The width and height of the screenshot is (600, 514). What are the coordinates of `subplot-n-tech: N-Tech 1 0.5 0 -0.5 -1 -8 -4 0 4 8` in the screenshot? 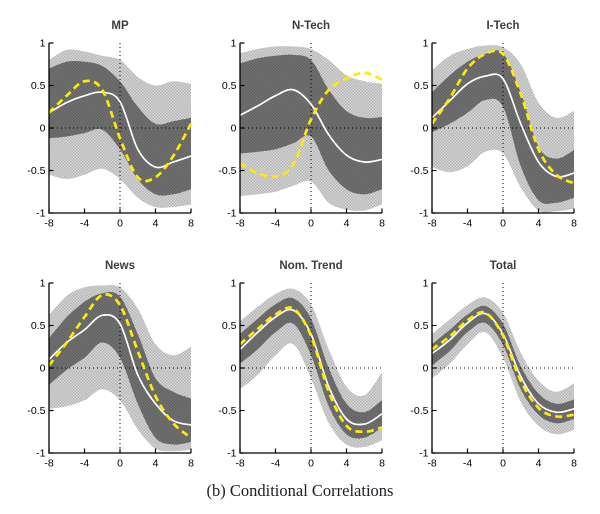 It's located at (301, 140).